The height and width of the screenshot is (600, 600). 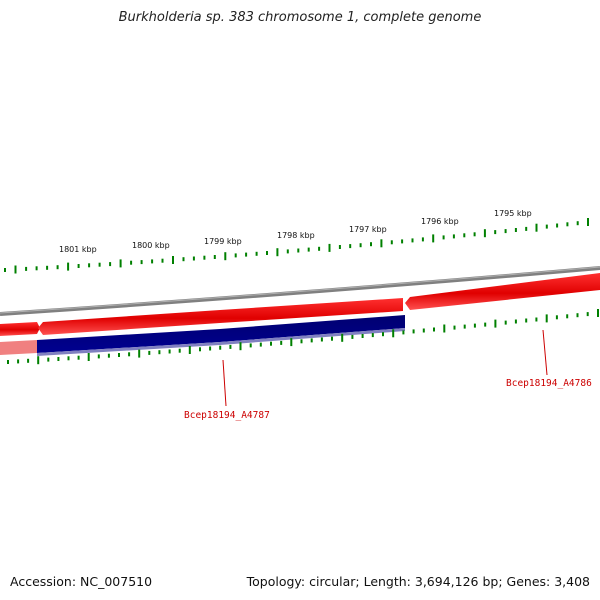 I want to click on inner-ruler-ticks, so click(x=303, y=337).